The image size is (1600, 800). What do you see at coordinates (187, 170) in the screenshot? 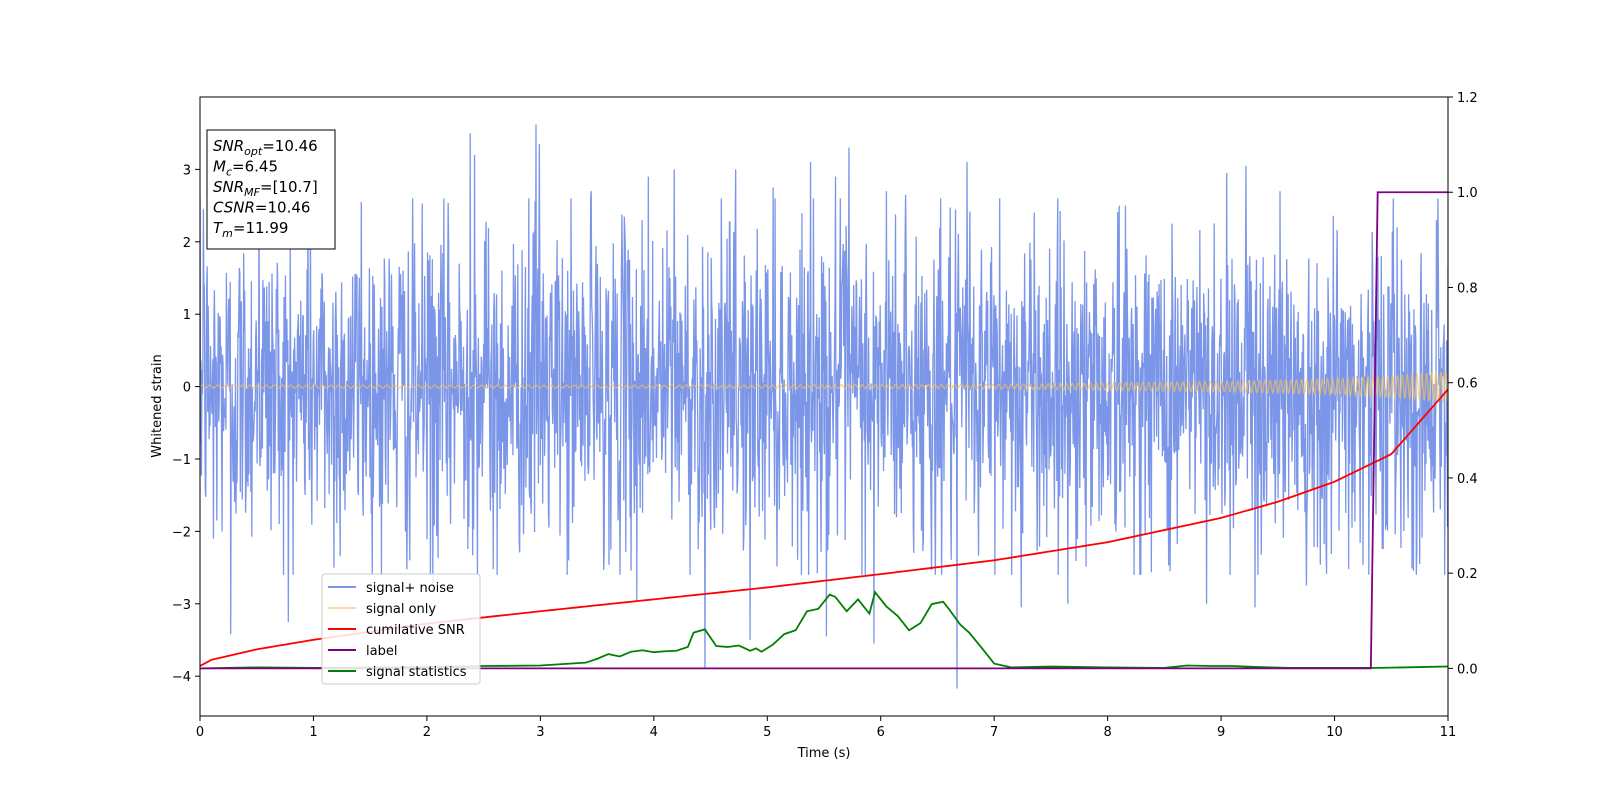
I see `y-tick-label: 3` at bounding box center [187, 170].